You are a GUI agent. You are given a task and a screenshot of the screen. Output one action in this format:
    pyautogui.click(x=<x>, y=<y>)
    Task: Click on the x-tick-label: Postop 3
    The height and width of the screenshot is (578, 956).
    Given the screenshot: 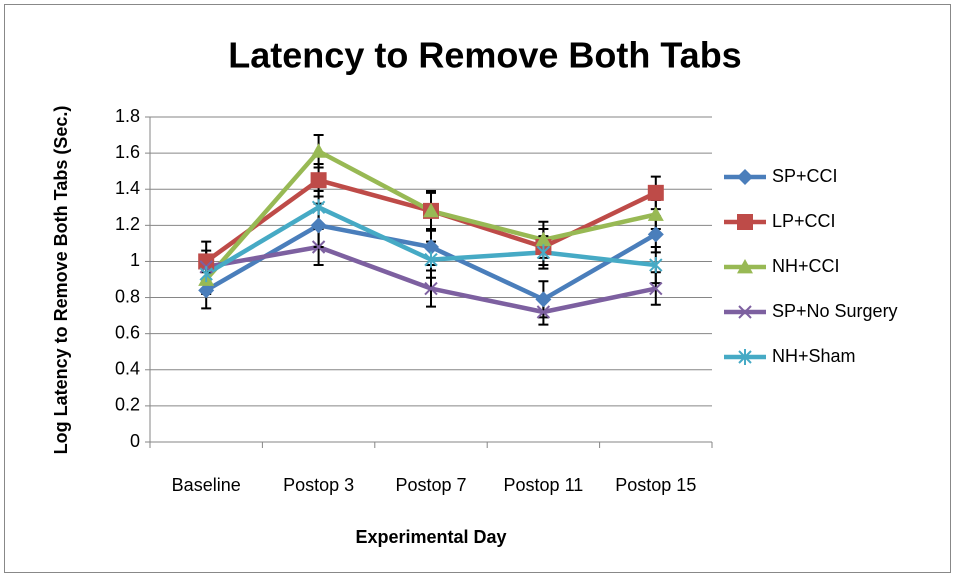 What is the action you would take?
    pyautogui.click(x=318, y=485)
    